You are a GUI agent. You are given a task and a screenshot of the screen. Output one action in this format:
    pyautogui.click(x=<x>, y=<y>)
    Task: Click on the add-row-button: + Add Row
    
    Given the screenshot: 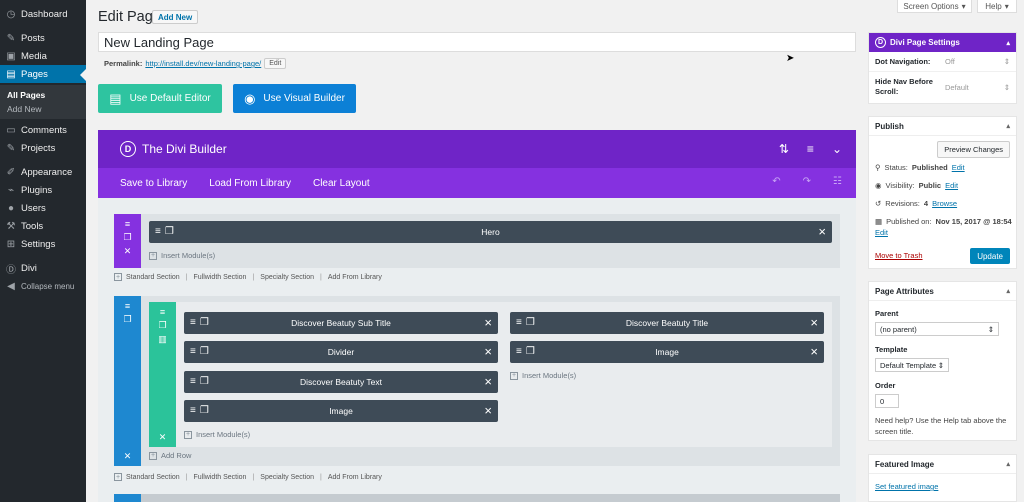 What is the action you would take?
    pyautogui.click(x=170, y=455)
    